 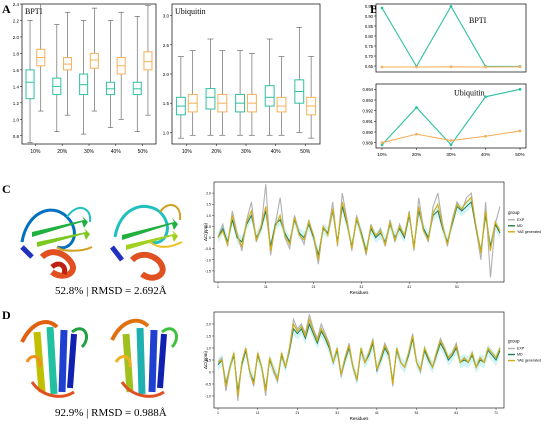 What do you see at coordinates (369, 66) in the screenshot?
I see `y-tick-label: 0.65` at bounding box center [369, 66].